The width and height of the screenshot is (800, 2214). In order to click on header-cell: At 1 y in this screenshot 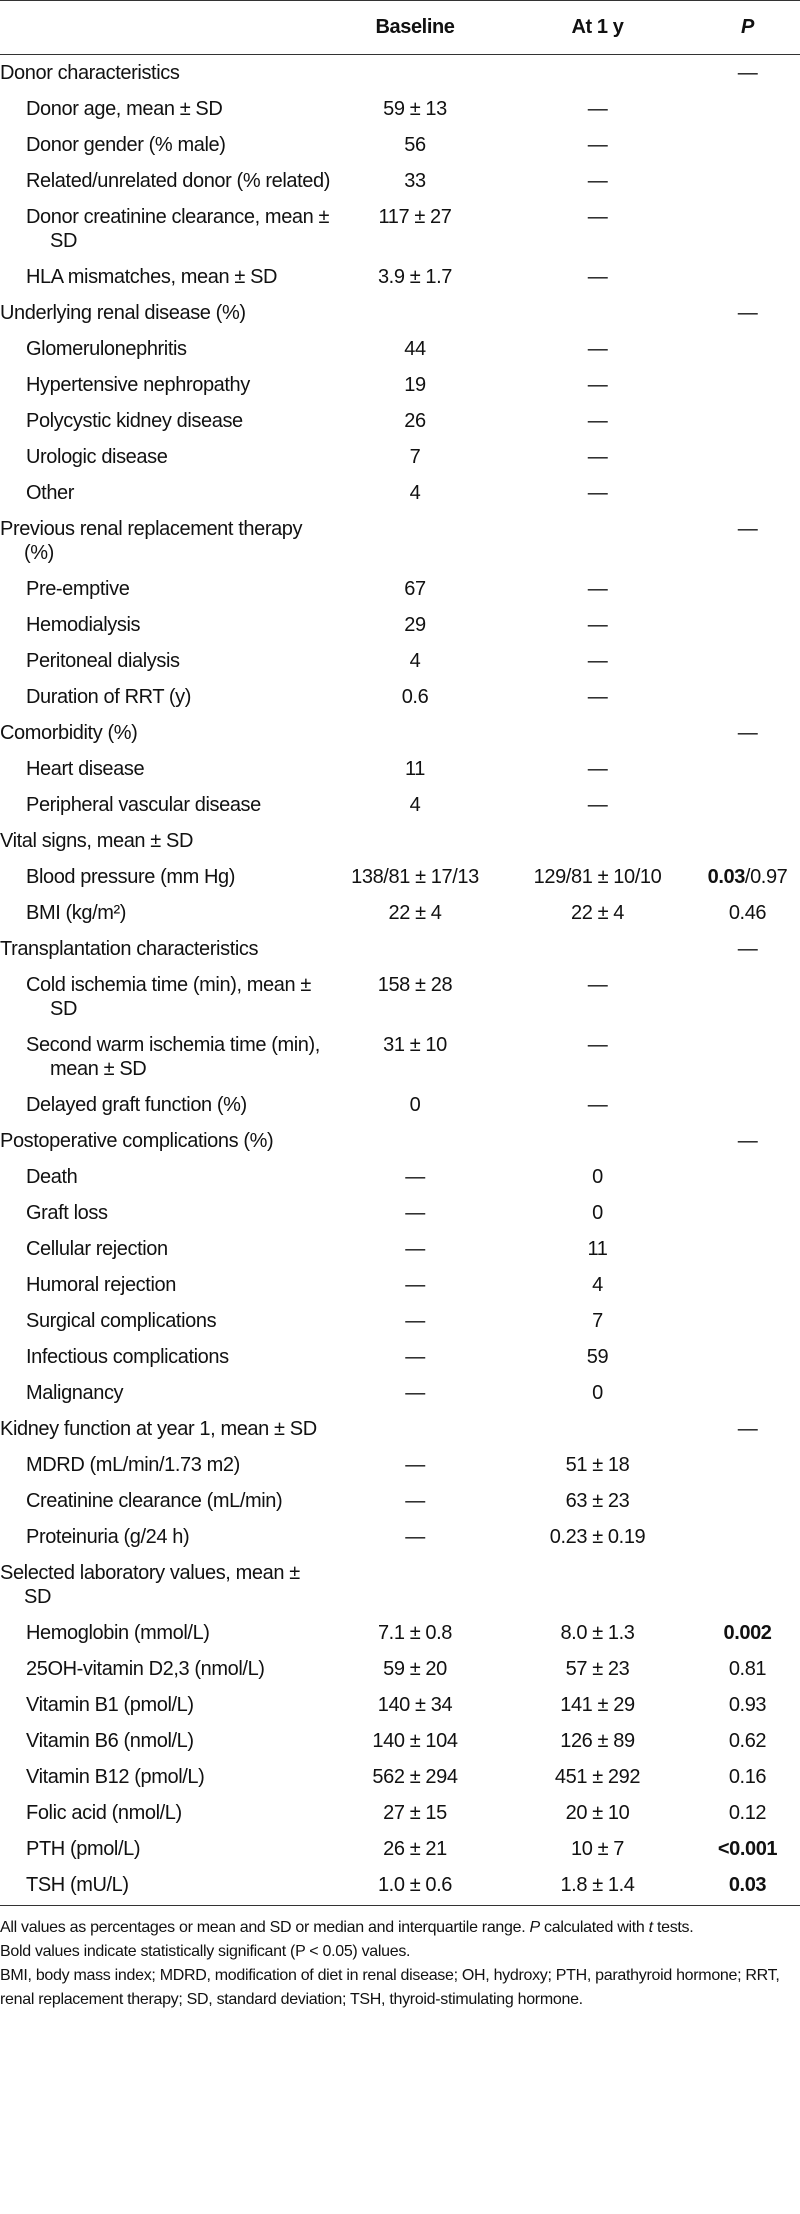, I will do `click(597, 27)`.